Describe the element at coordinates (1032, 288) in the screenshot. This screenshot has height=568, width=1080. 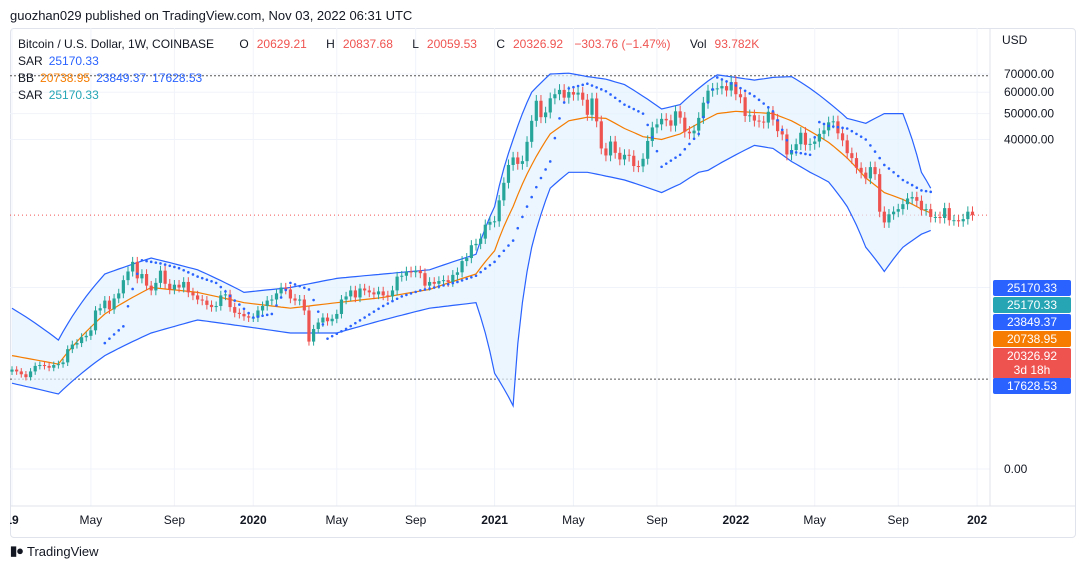
I see `price-badge: 25170.33` at that location.